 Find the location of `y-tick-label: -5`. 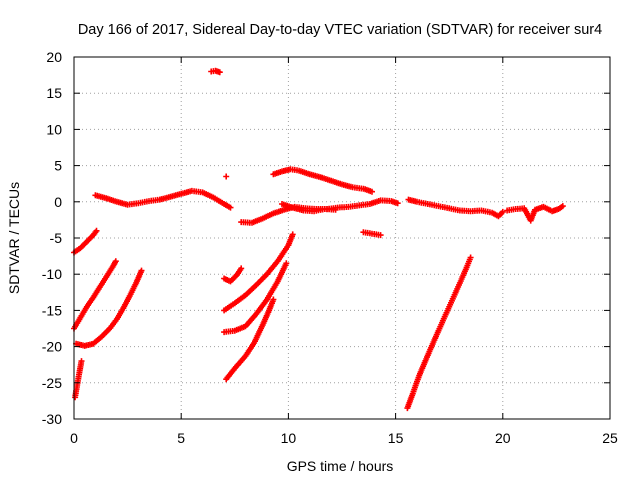

y-tick-label: -5 is located at coordinates (56, 238).